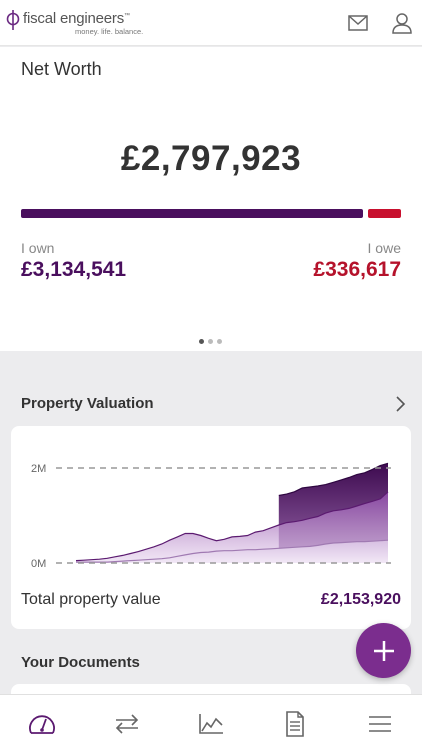  I want to click on messages-button, so click(358, 23).